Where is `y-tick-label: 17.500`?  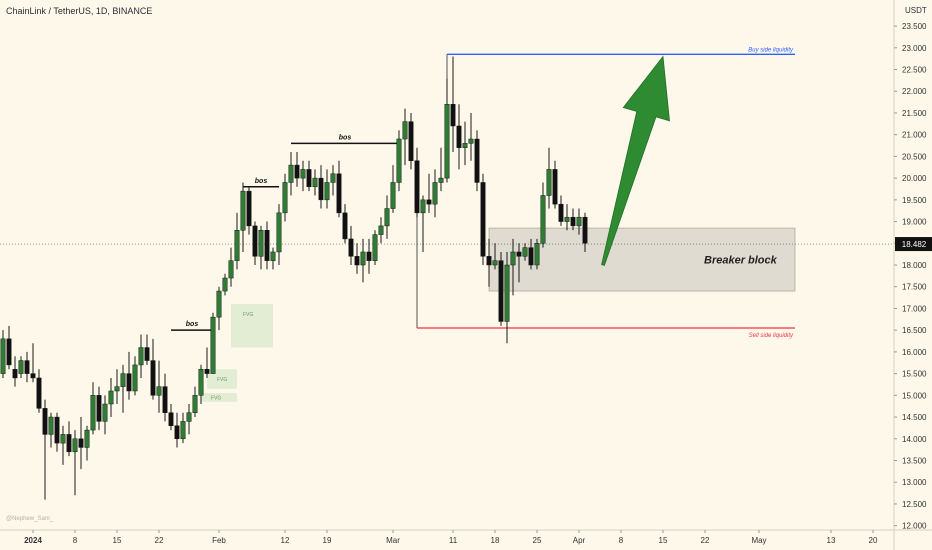 y-tick-label: 17.500 is located at coordinates (914, 287).